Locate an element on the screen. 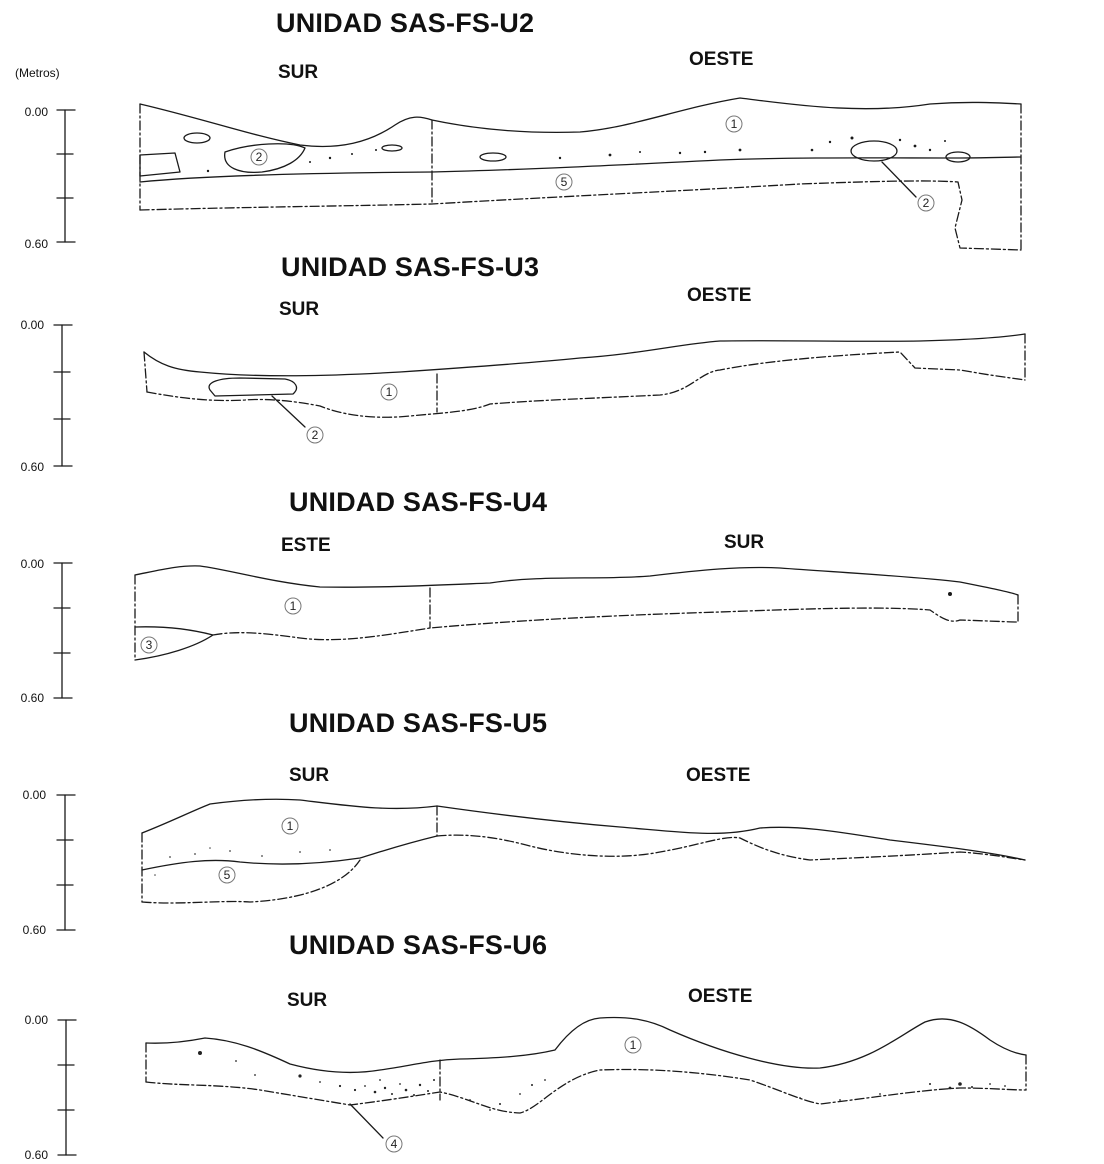  scale-bar-u4 is located at coordinates (63, 630).